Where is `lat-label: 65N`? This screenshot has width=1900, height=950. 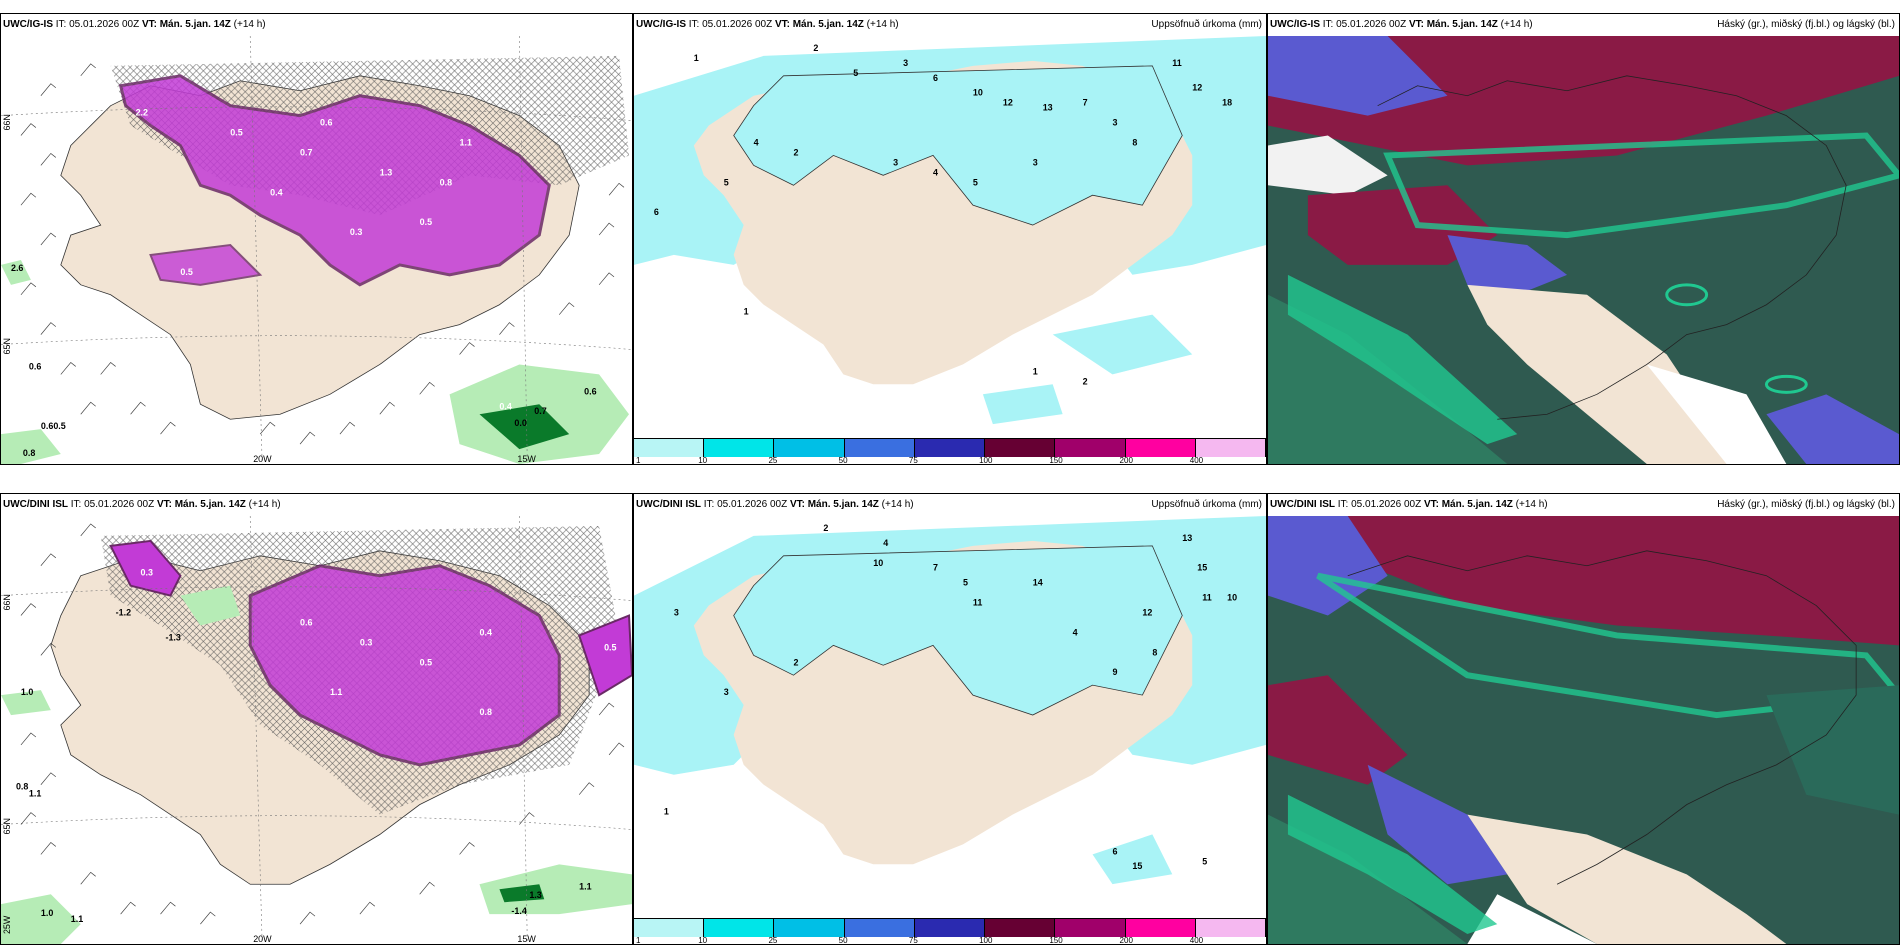
lat-label: 65N is located at coordinates (7, 826).